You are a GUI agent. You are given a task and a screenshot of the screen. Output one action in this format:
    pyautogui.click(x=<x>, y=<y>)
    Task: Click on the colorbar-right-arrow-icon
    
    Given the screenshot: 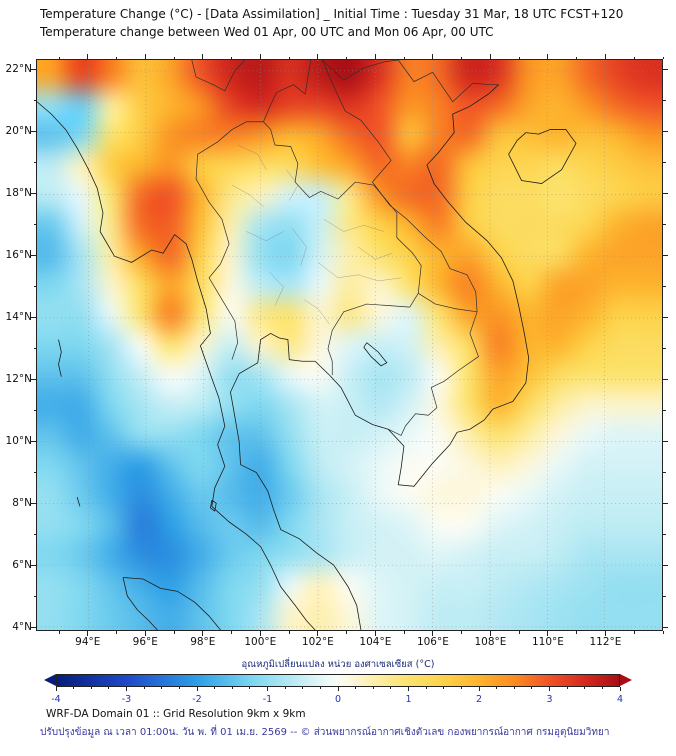 What is the action you would take?
    pyautogui.click(x=626, y=680)
    